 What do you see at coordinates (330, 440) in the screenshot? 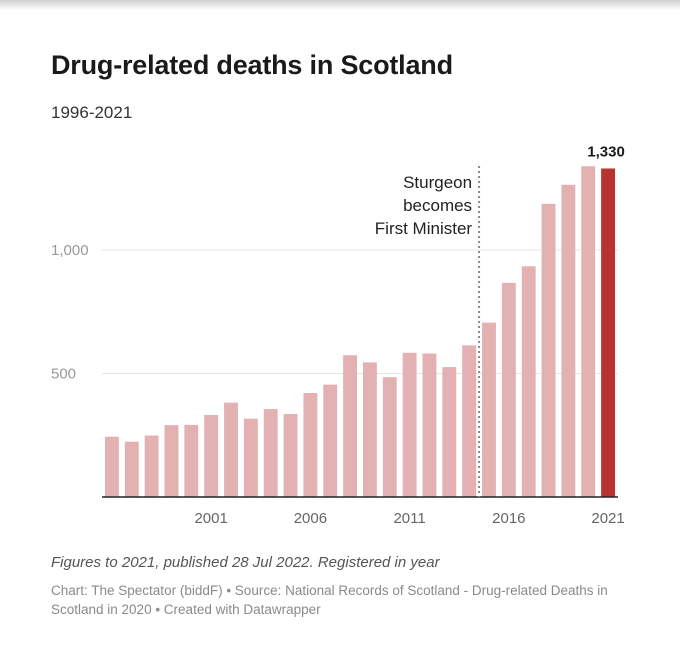
I see `bar-2007` at bounding box center [330, 440].